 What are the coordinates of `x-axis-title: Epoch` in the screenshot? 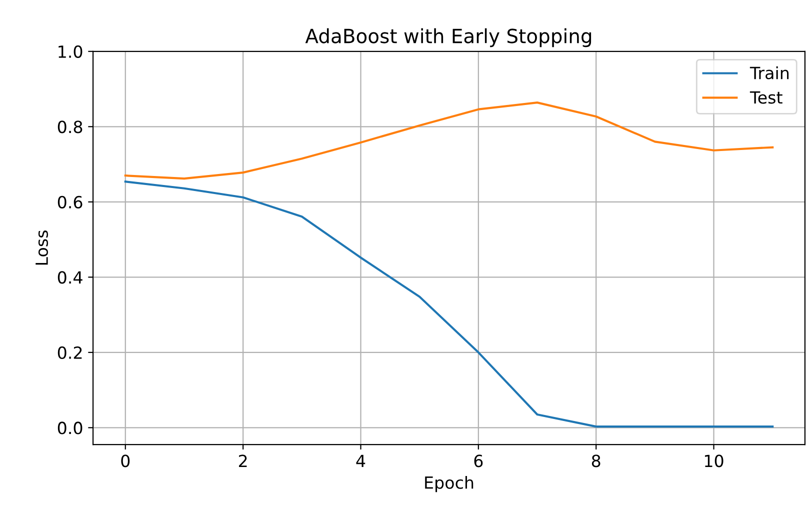 It's located at (449, 484).